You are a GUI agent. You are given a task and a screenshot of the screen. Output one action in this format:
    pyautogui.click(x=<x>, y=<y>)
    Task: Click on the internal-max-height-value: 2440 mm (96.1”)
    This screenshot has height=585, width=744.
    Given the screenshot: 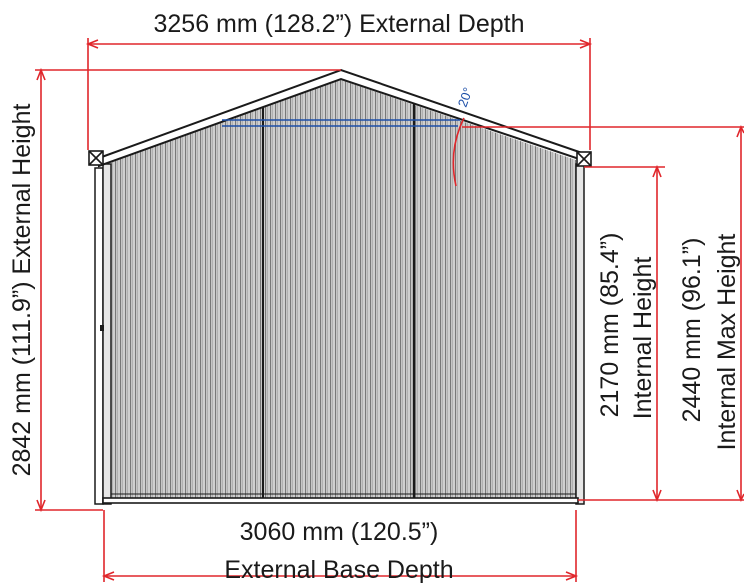 What is the action you would take?
    pyautogui.click(x=692, y=330)
    